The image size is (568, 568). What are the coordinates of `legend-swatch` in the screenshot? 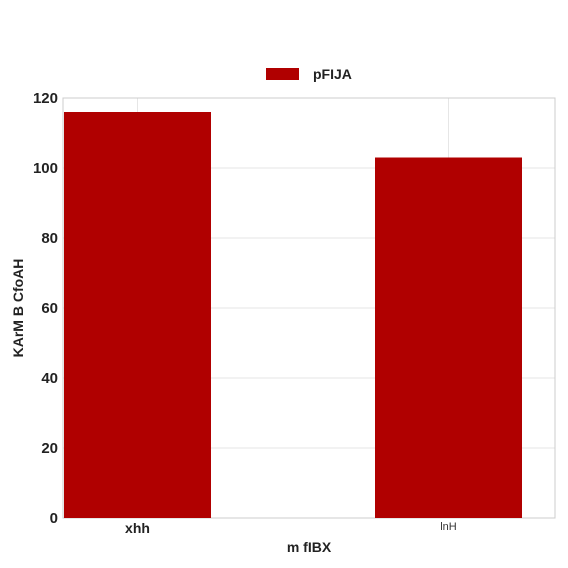 It's located at (282, 74).